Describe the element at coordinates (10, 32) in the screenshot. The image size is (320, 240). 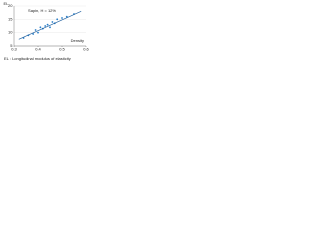
I see `y-tick-label: 10` at that location.